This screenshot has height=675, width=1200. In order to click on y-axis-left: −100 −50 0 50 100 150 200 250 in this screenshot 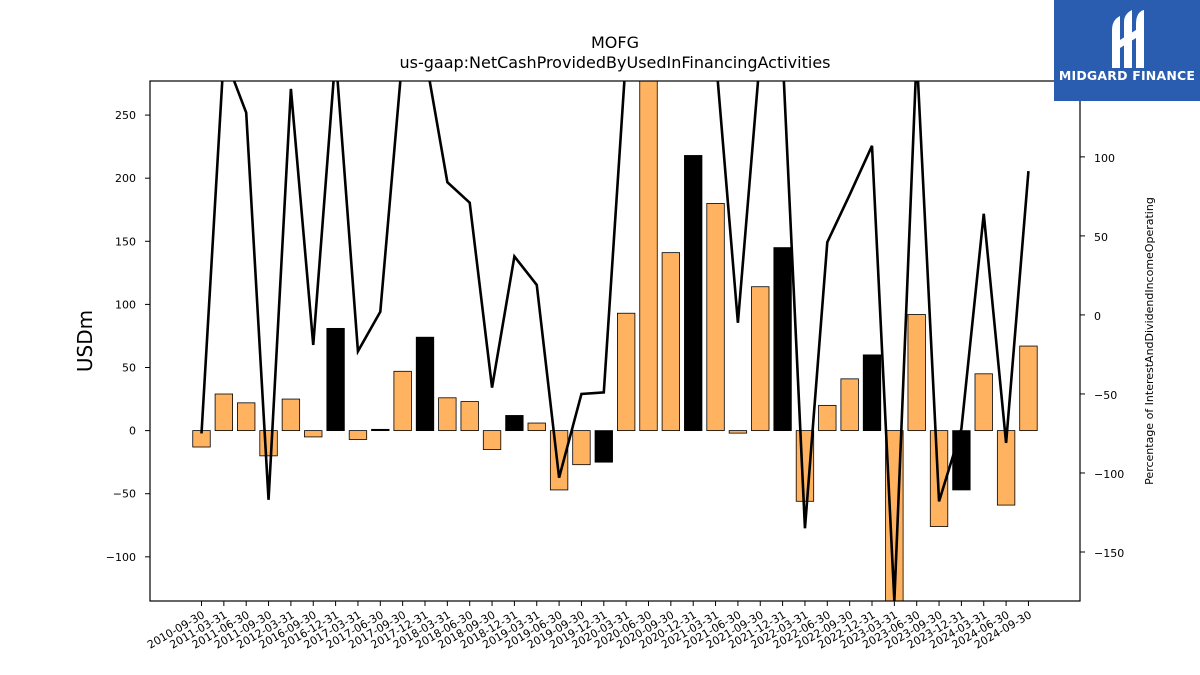, I will do `click(128, 336)`.